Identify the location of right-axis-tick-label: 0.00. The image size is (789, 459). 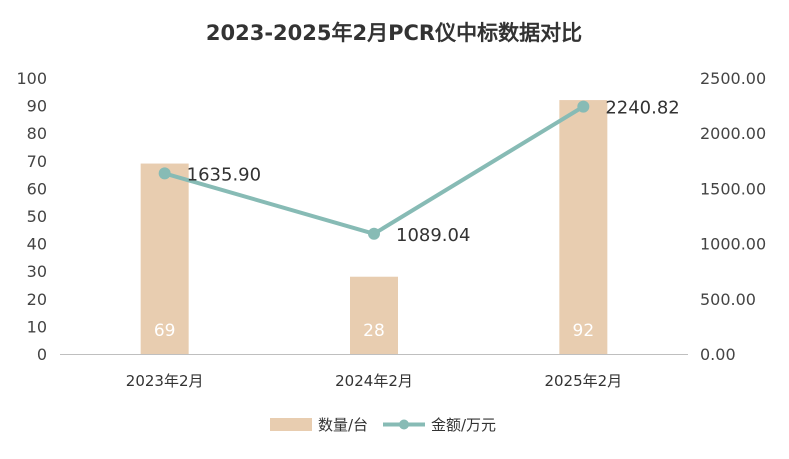
(718, 354).